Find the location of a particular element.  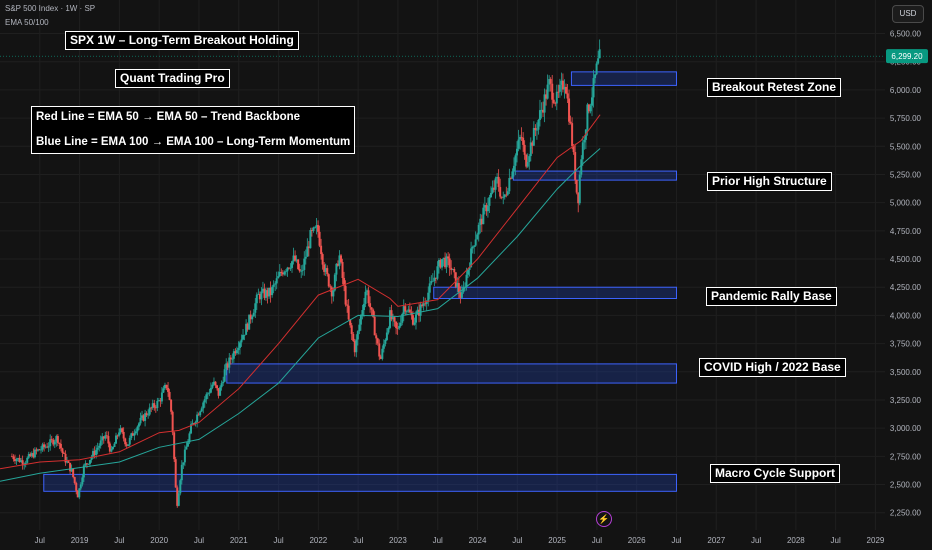

y-tick-label: 2,750.00 is located at coordinates (906, 456).